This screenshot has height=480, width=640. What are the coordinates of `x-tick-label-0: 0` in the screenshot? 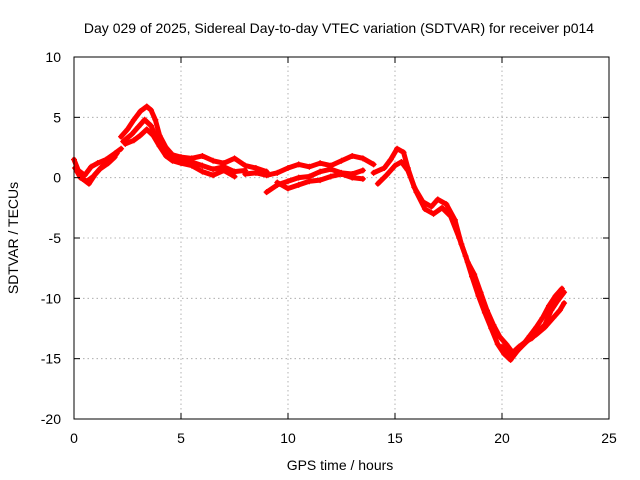 It's located at (74, 438).